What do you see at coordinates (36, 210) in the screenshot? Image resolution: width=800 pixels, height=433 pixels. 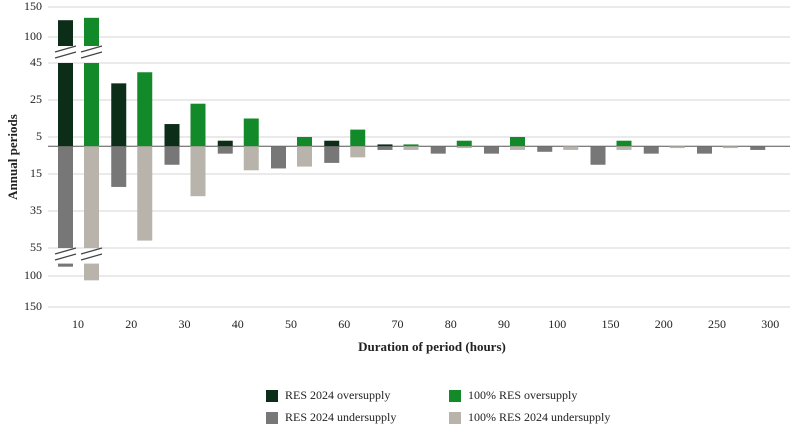 I see `y-tick-label: 35` at bounding box center [36, 210].